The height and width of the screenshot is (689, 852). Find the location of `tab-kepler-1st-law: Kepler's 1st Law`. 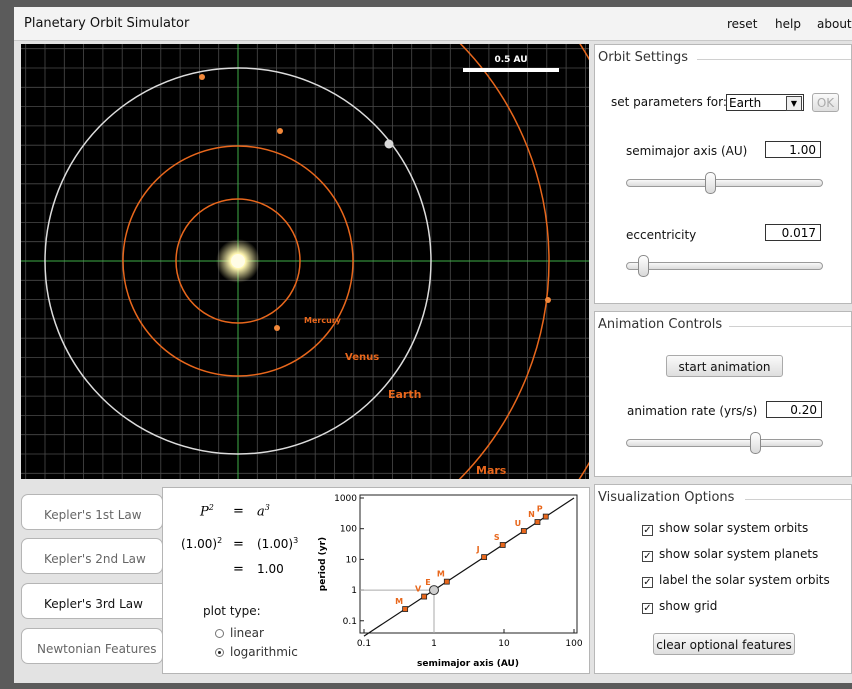

tab-kepler-1st-law: Kepler's 1st Law is located at coordinates (92, 512).